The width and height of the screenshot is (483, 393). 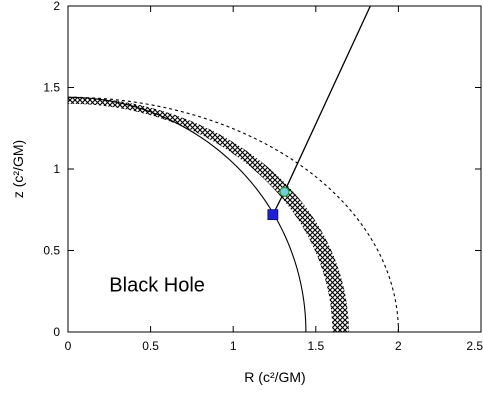 What do you see at coordinates (68, 346) in the screenshot?
I see `x-tick-label: 0` at bounding box center [68, 346].